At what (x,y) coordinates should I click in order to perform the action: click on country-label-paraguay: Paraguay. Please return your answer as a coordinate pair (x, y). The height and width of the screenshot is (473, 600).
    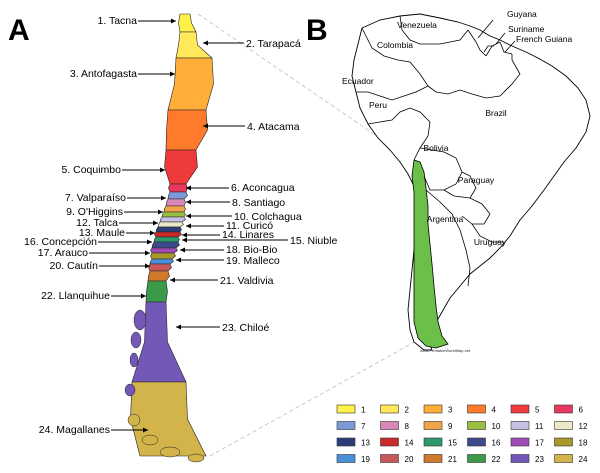
    Looking at the image, I should click on (476, 180).